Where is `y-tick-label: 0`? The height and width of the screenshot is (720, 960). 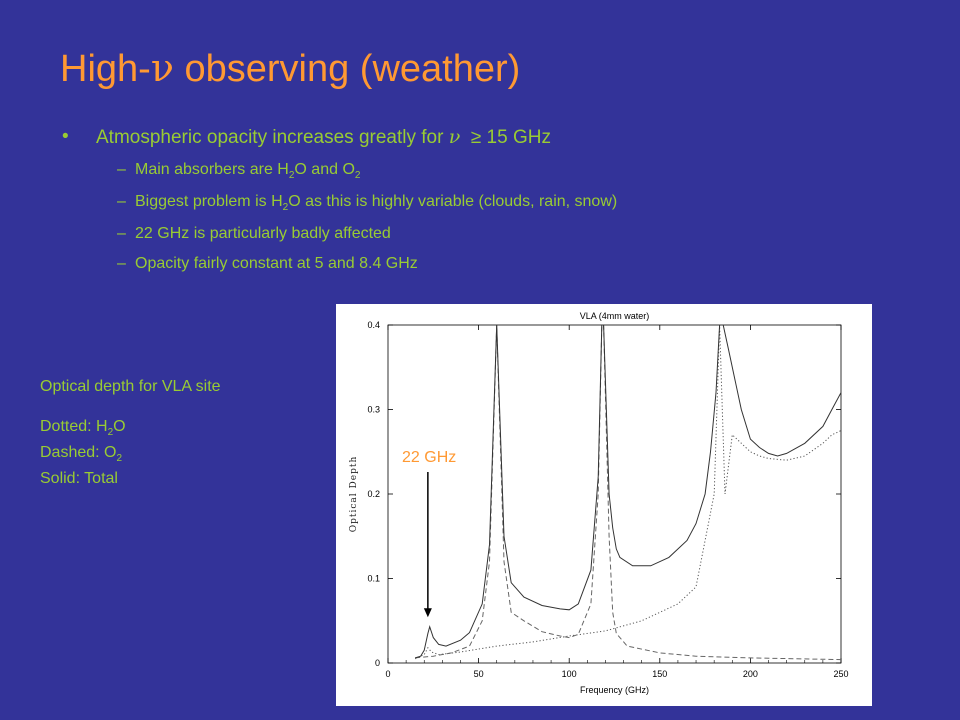 y-tick-label: 0 is located at coordinates (377, 663).